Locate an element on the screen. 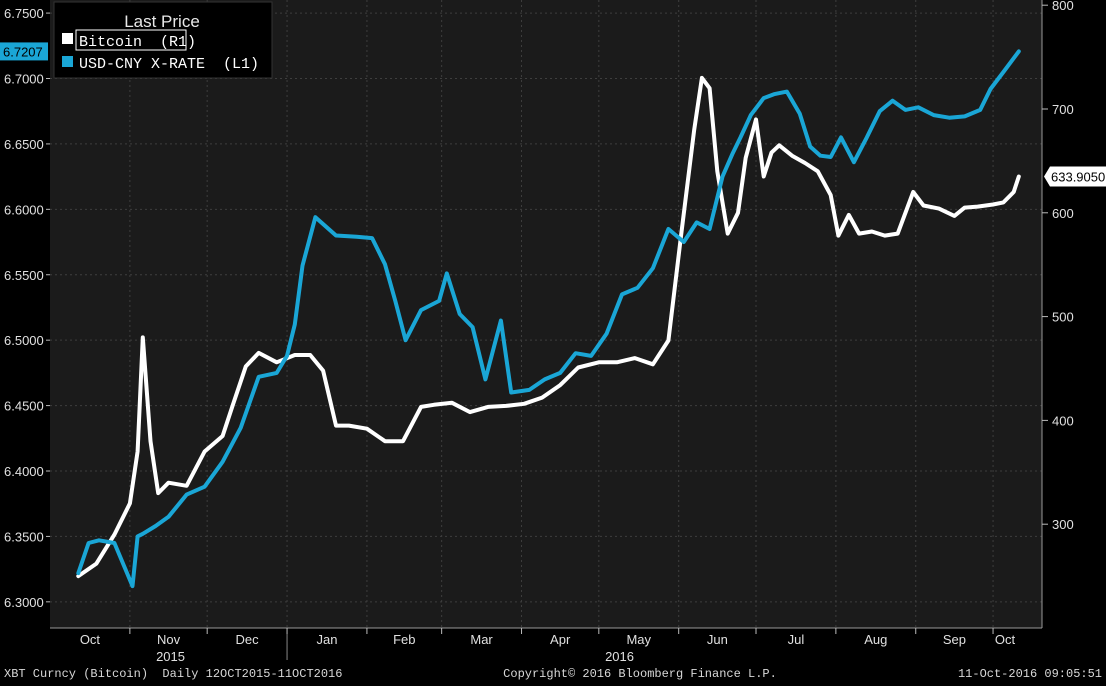 The height and width of the screenshot is (686, 1106). left-axis-tick-label: 6.3000 is located at coordinates (24, 602).